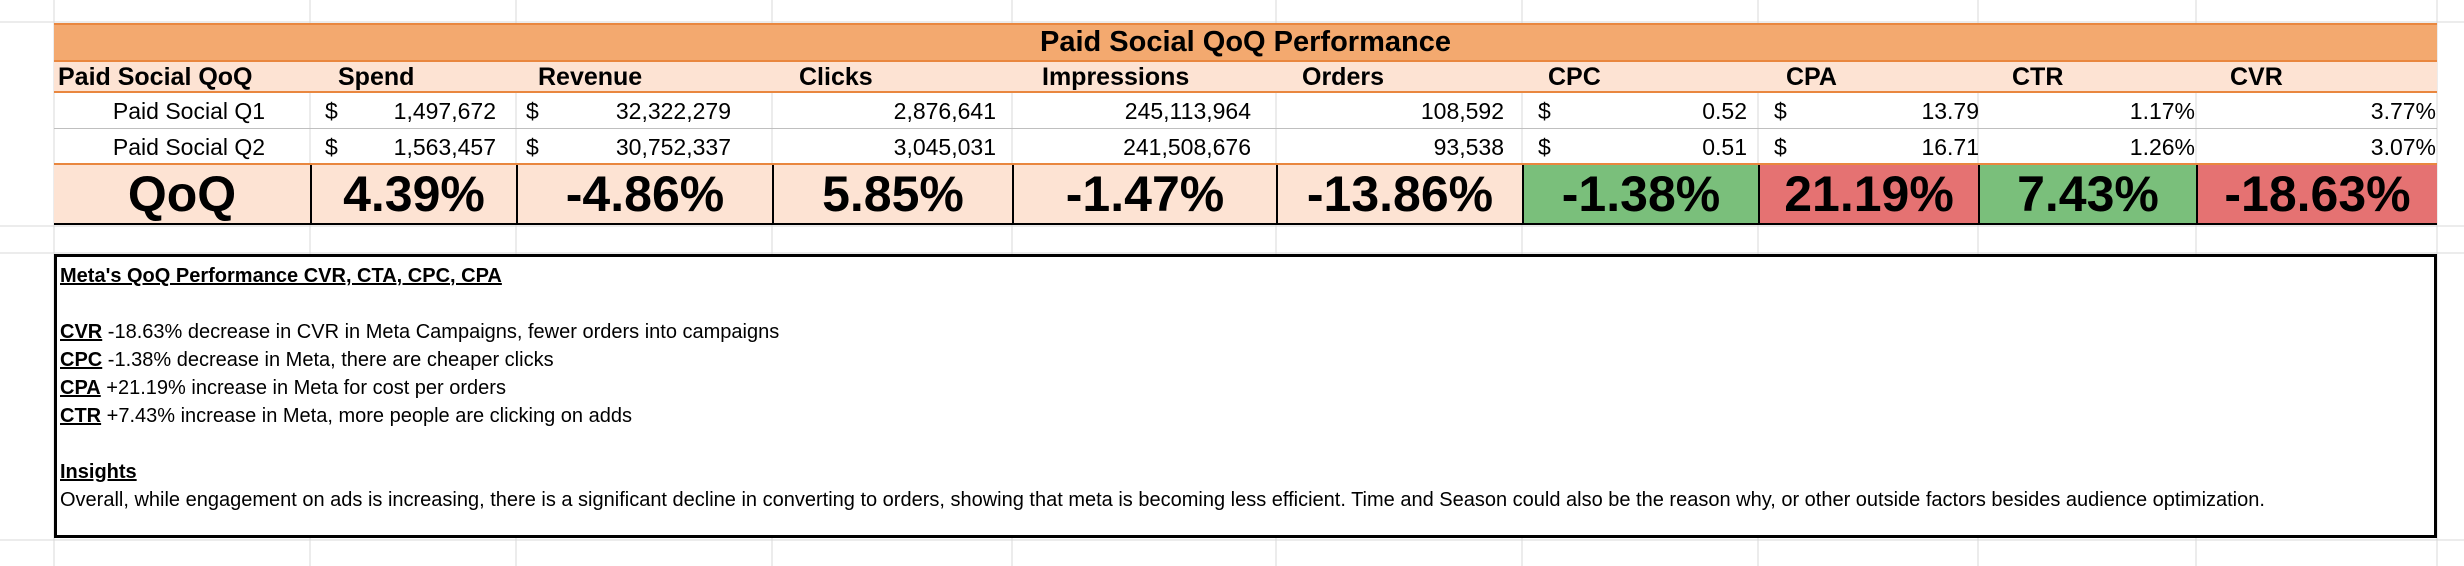  I want to click on qoq-cvr: -18.63%, so click(2316, 194).